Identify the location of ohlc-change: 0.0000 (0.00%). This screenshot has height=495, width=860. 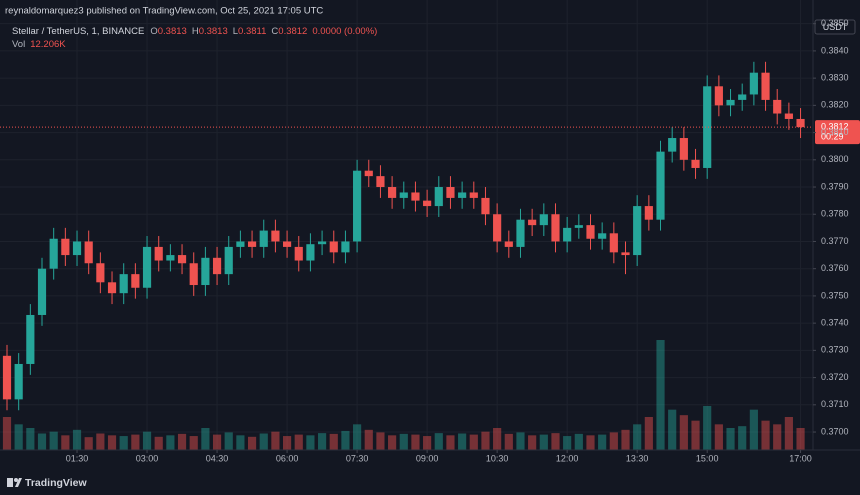
(344, 31).